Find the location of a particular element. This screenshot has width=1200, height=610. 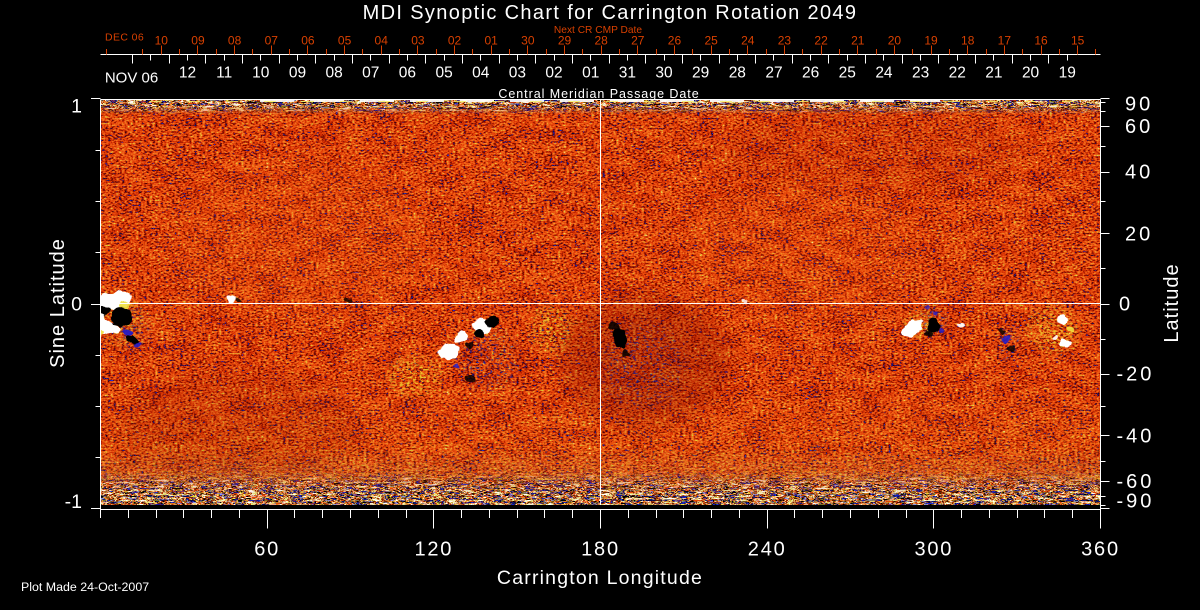

svg-text: 17 is located at coordinates (1005, 41).